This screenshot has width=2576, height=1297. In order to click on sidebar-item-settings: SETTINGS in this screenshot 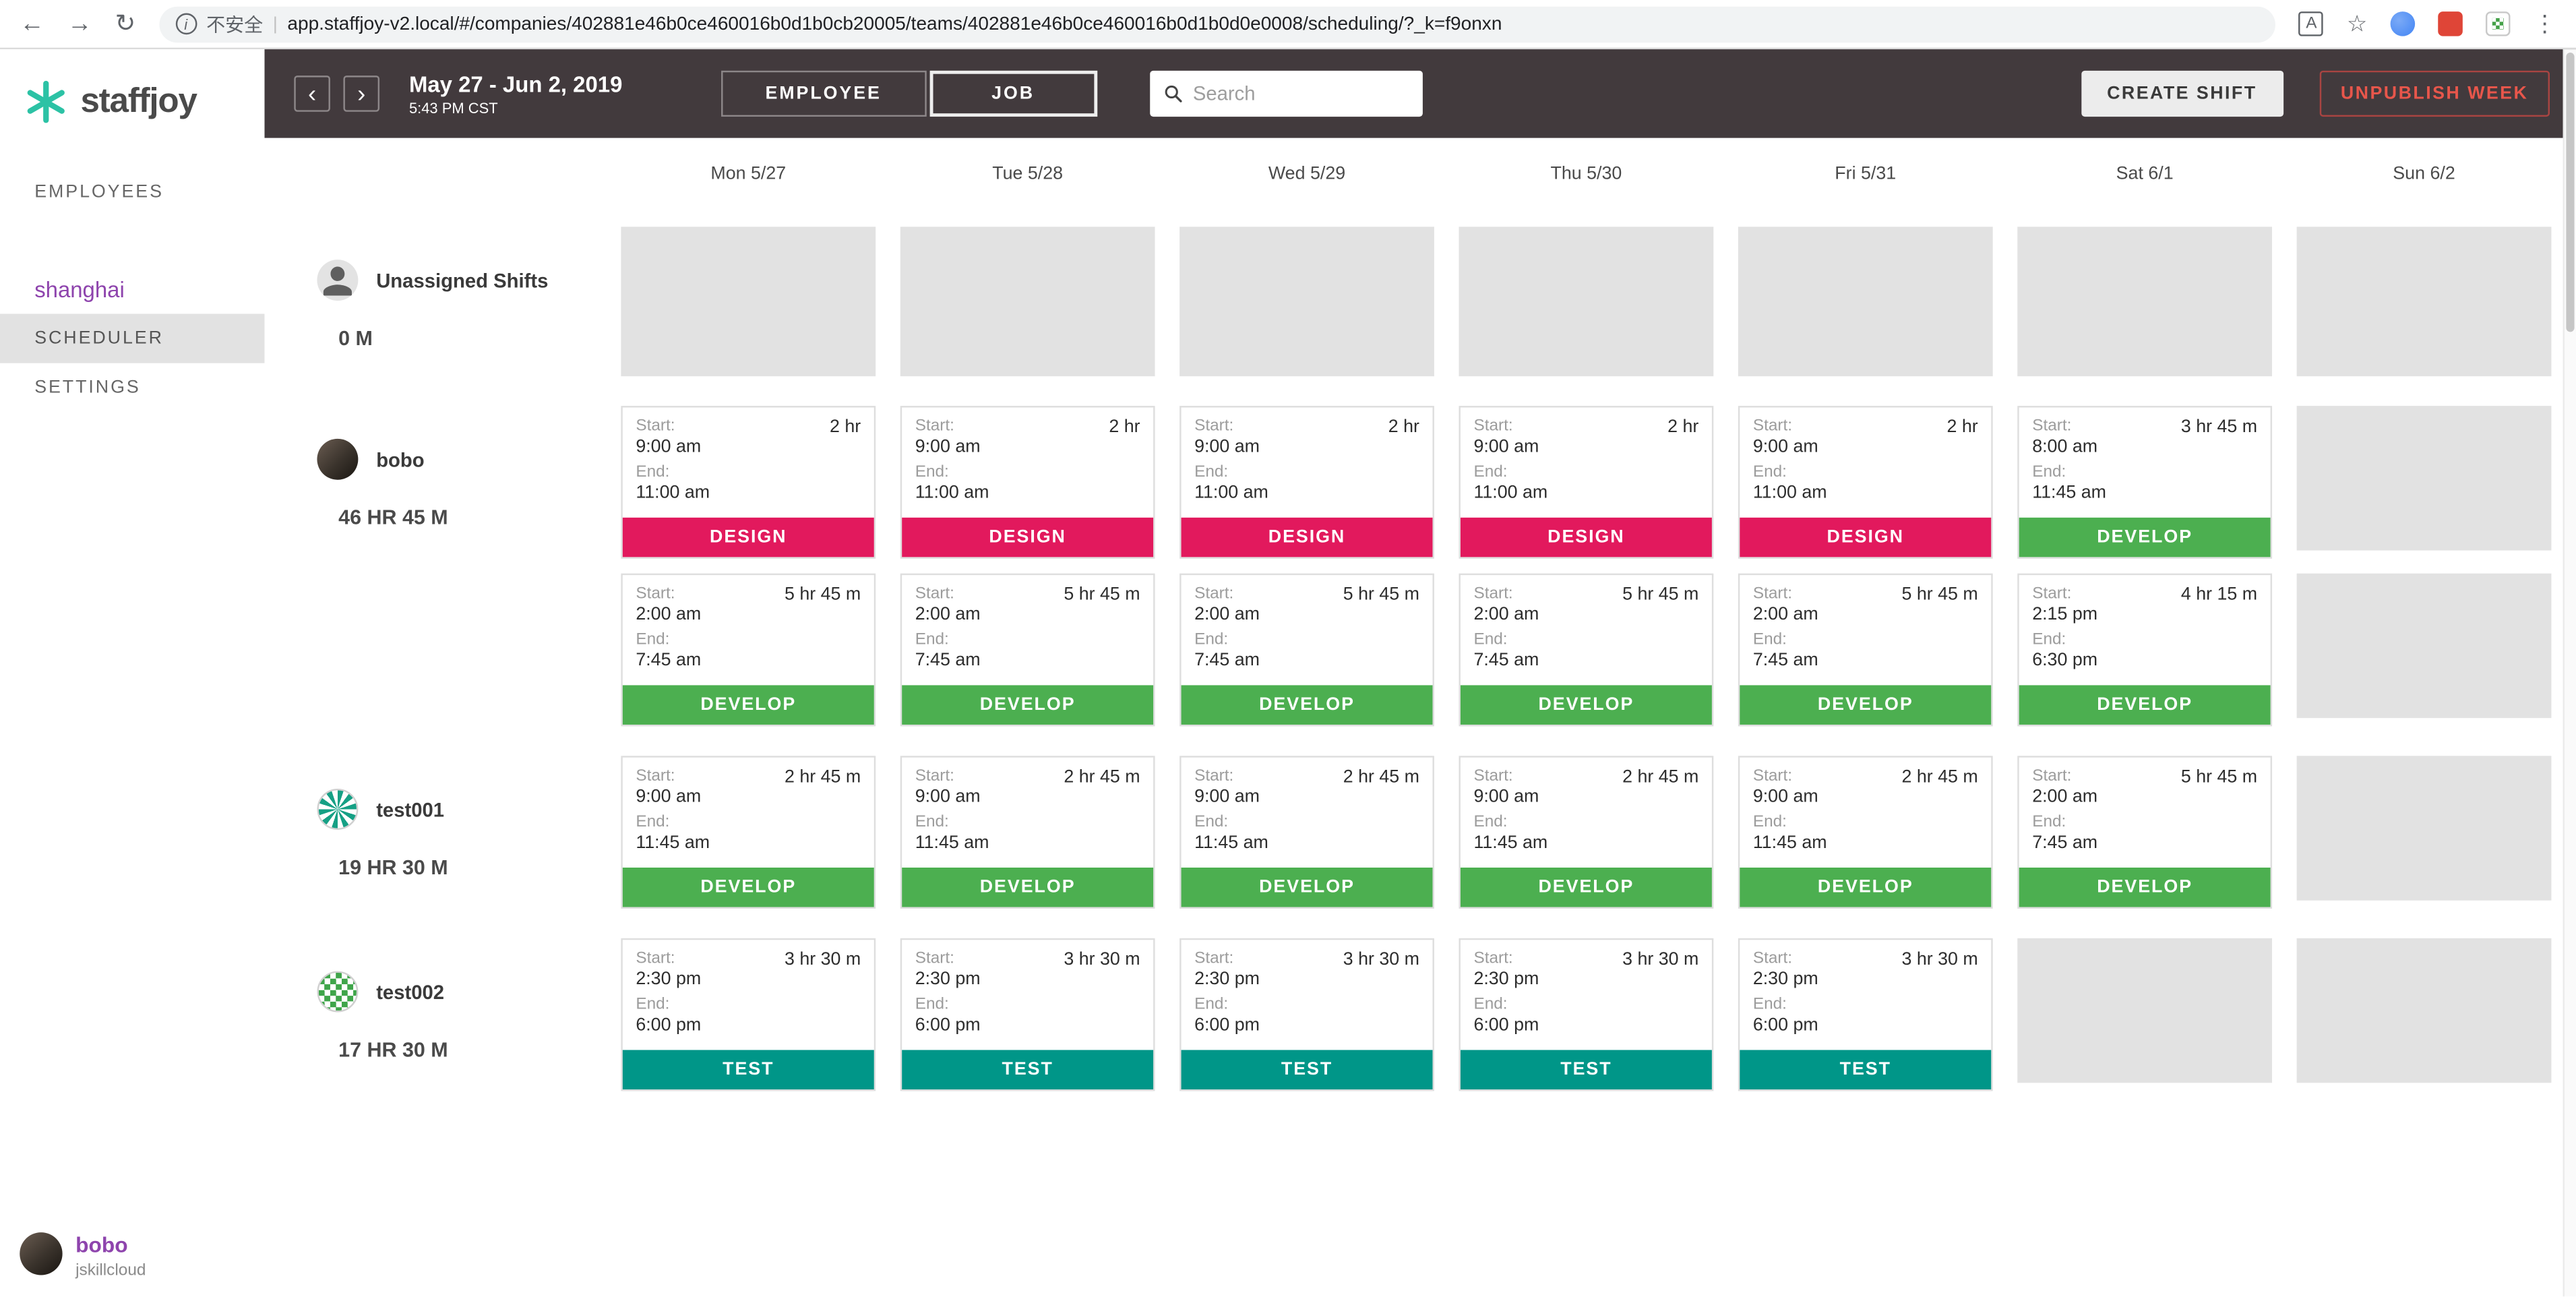, I will do `click(88, 388)`.